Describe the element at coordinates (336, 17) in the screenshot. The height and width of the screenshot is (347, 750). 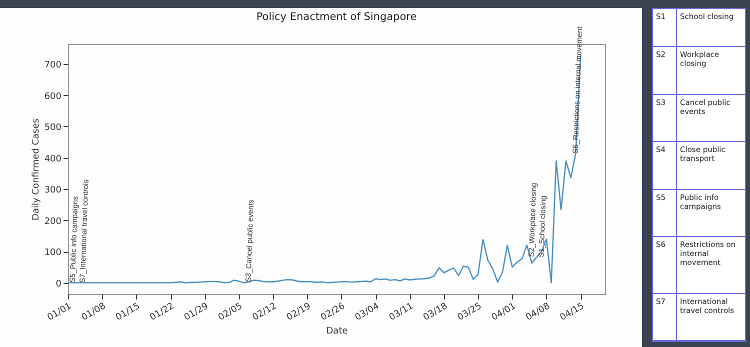
I see `chart-title: Policy Enactment of Singapore` at that location.